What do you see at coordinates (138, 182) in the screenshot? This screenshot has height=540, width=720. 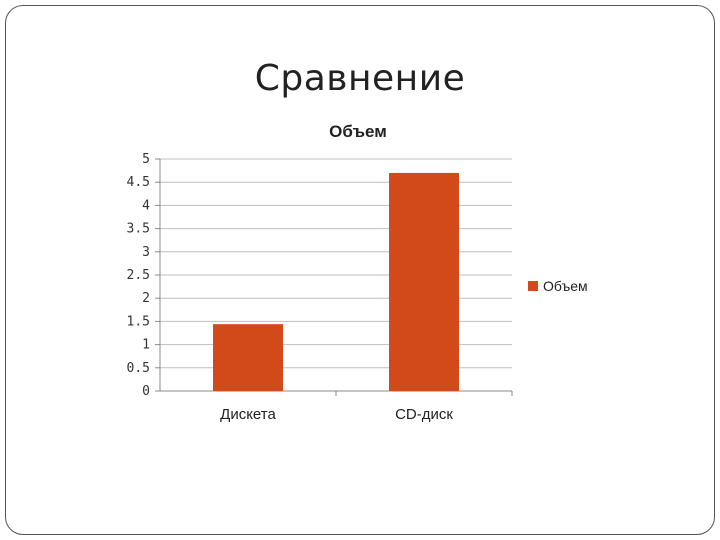 I see `y-tick-label: 4.5` at bounding box center [138, 182].